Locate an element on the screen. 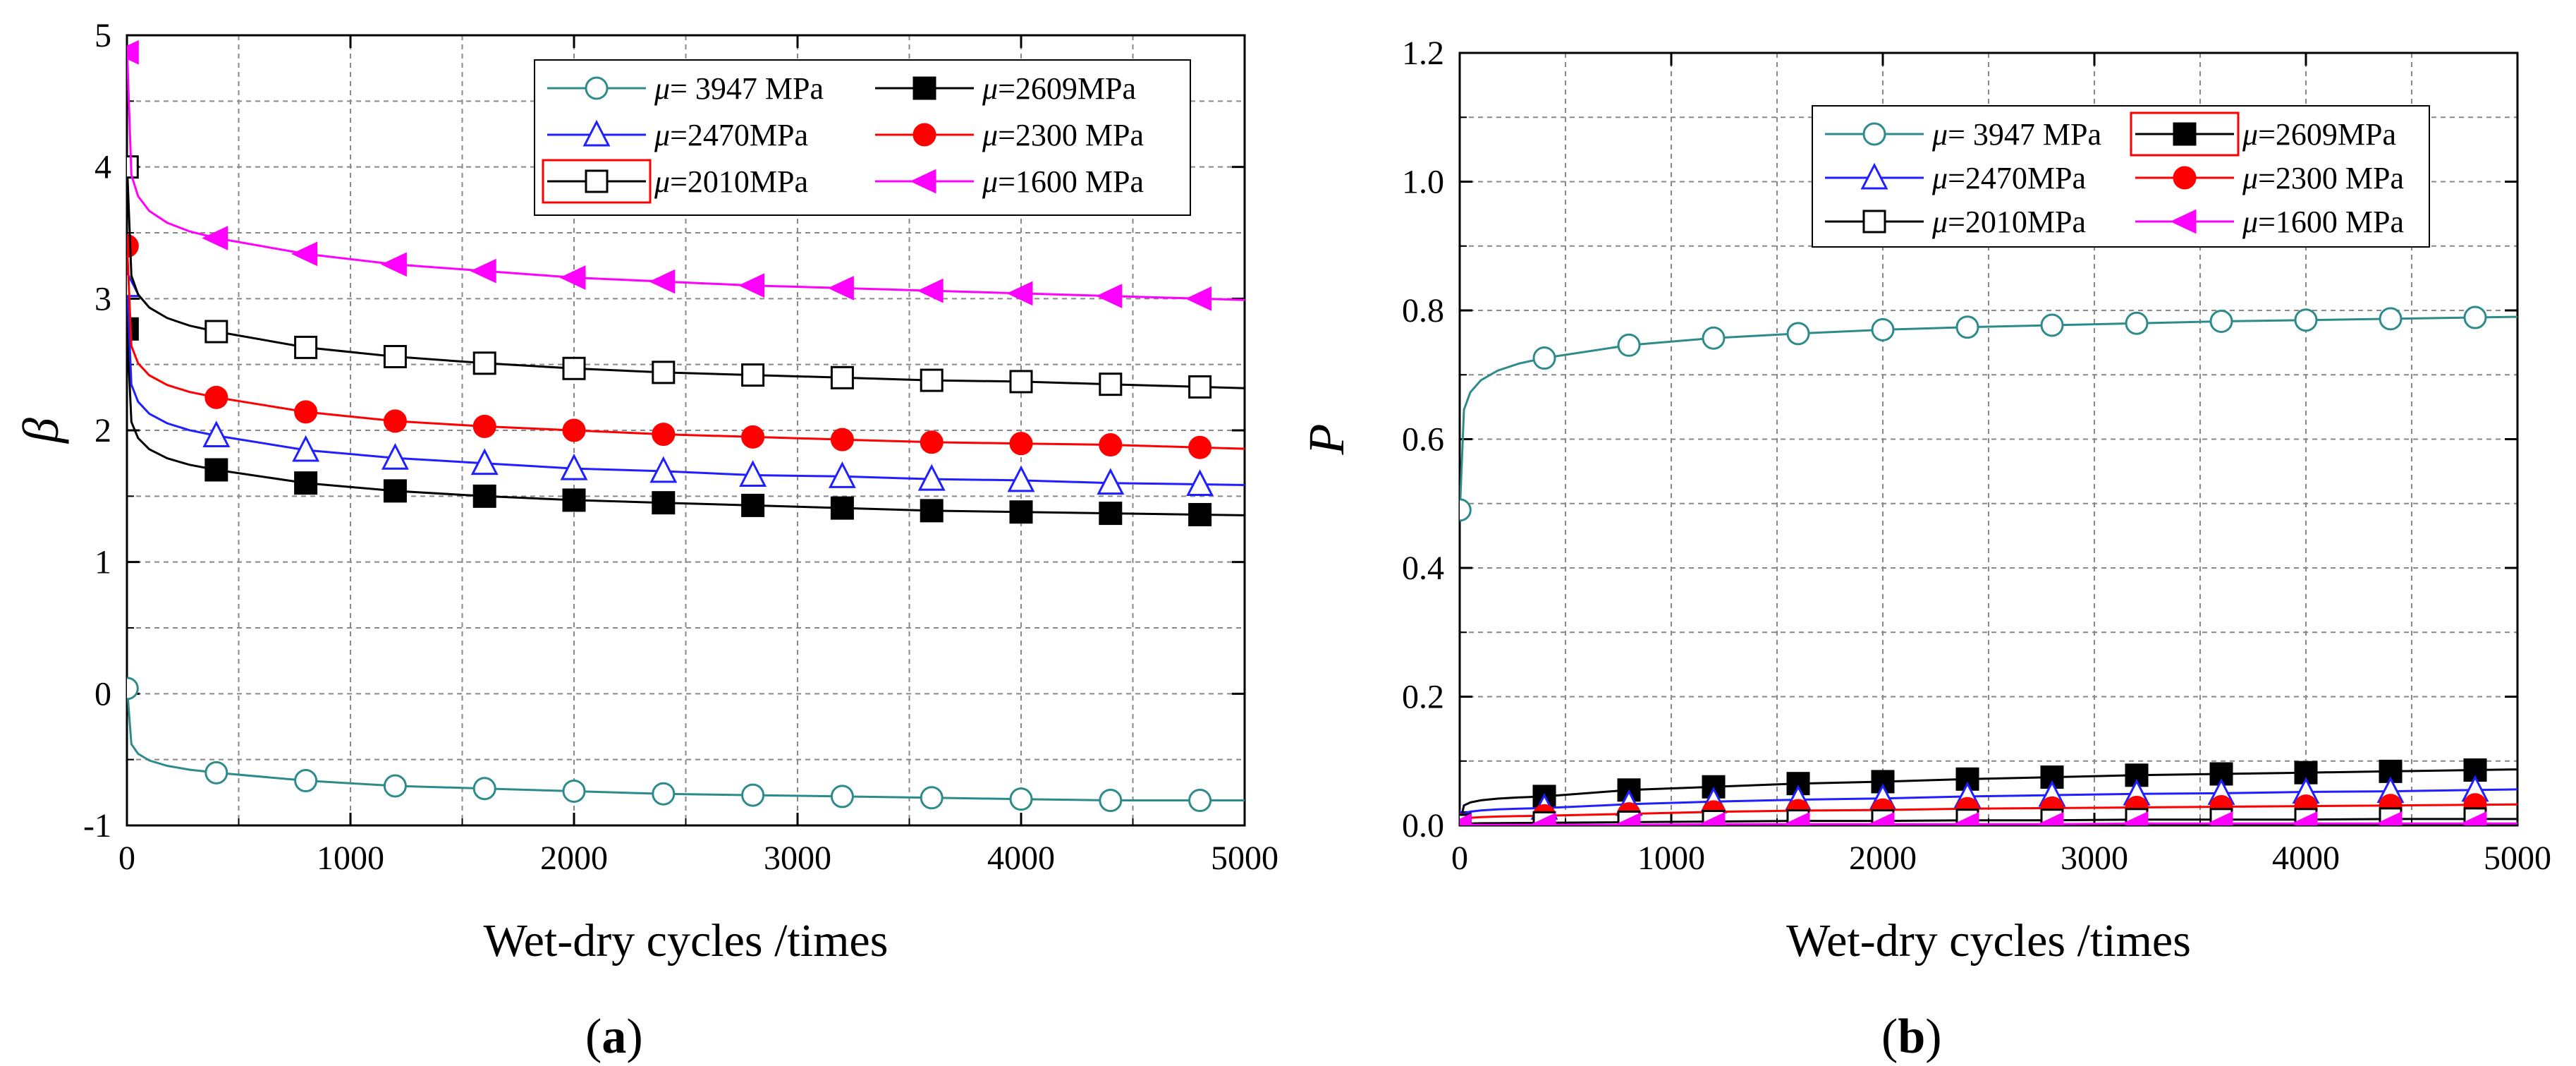 The width and height of the screenshot is (2576, 1066). legend-label: μ=1600 MPa is located at coordinates (1063, 181).